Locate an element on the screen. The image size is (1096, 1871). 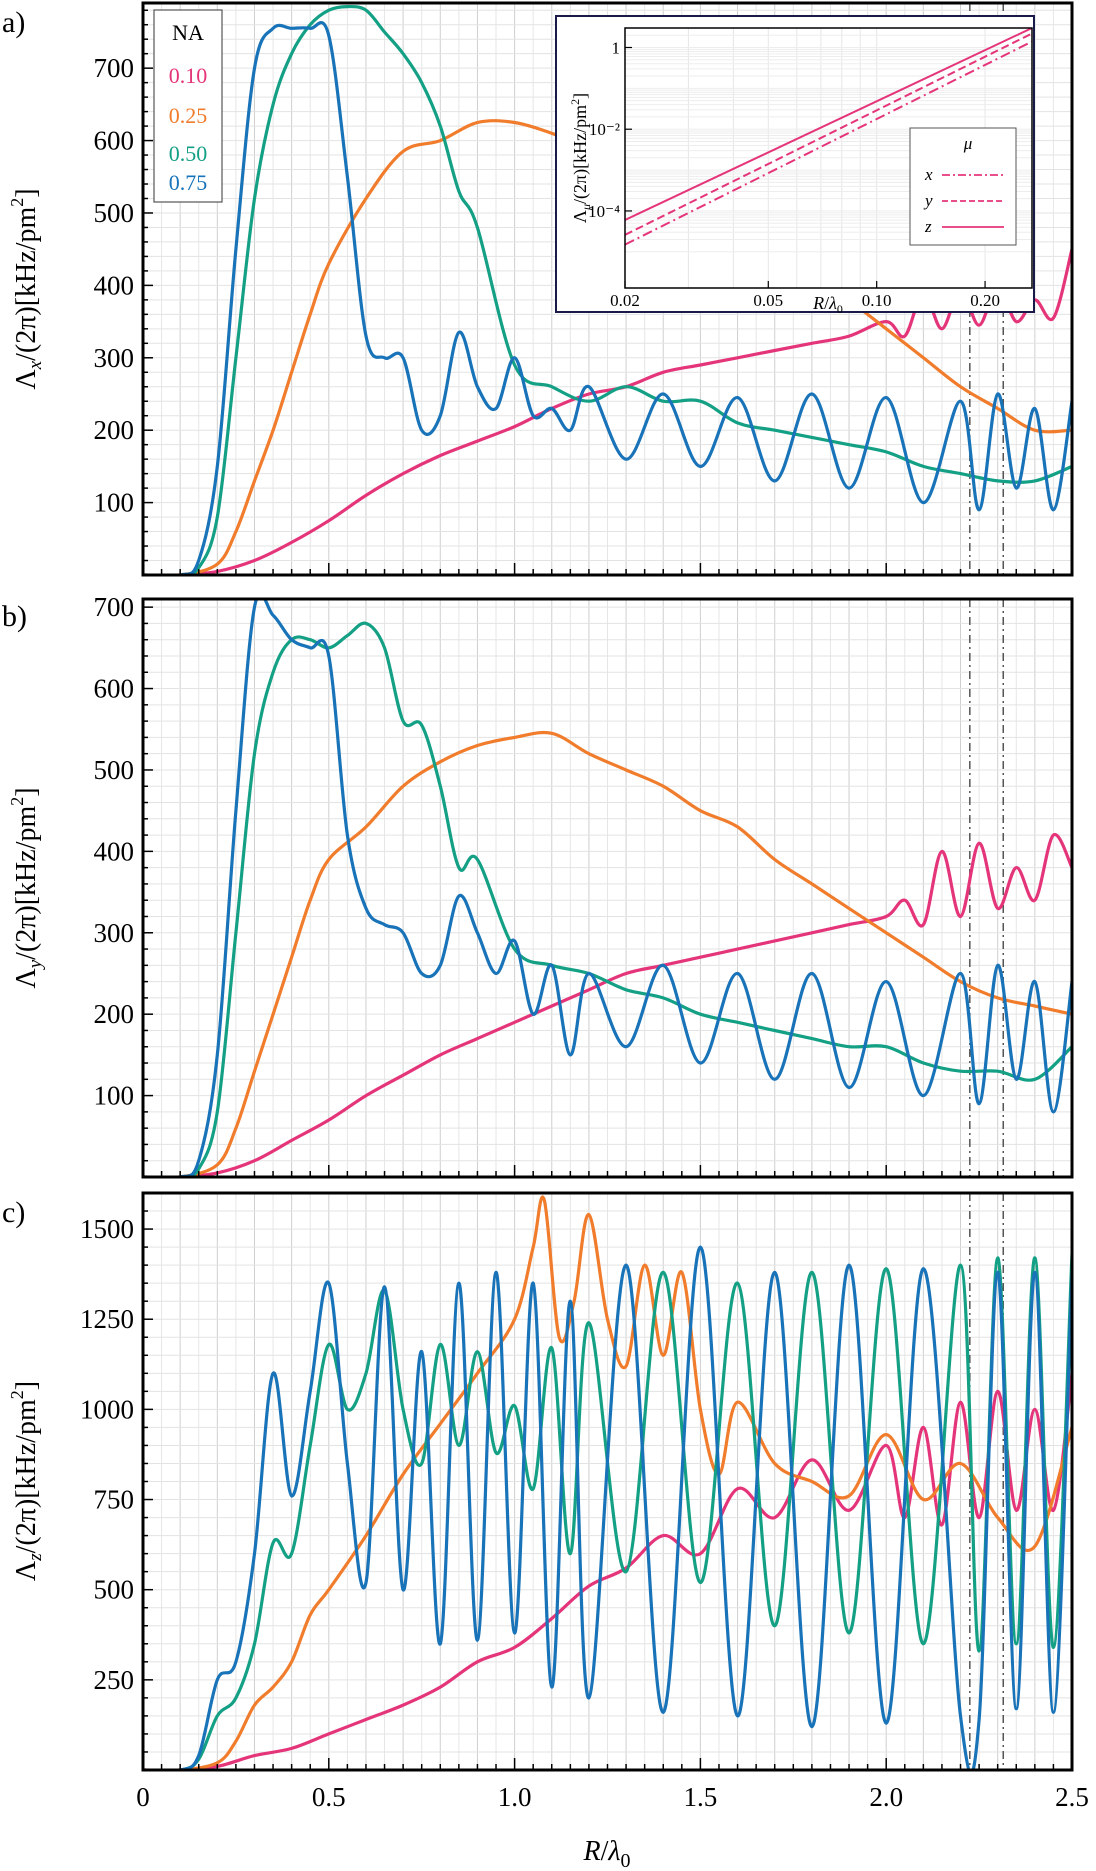
legend-entry-na-025: 0.25 is located at coordinates (188, 115).